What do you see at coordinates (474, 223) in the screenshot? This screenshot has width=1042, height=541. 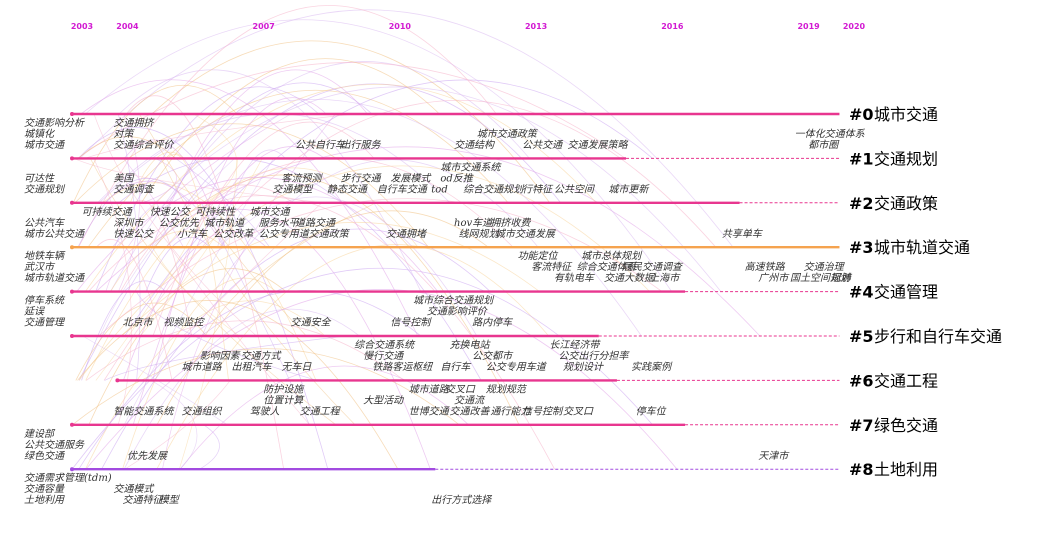 I see `cluster-keyword: hov车道` at bounding box center [474, 223].